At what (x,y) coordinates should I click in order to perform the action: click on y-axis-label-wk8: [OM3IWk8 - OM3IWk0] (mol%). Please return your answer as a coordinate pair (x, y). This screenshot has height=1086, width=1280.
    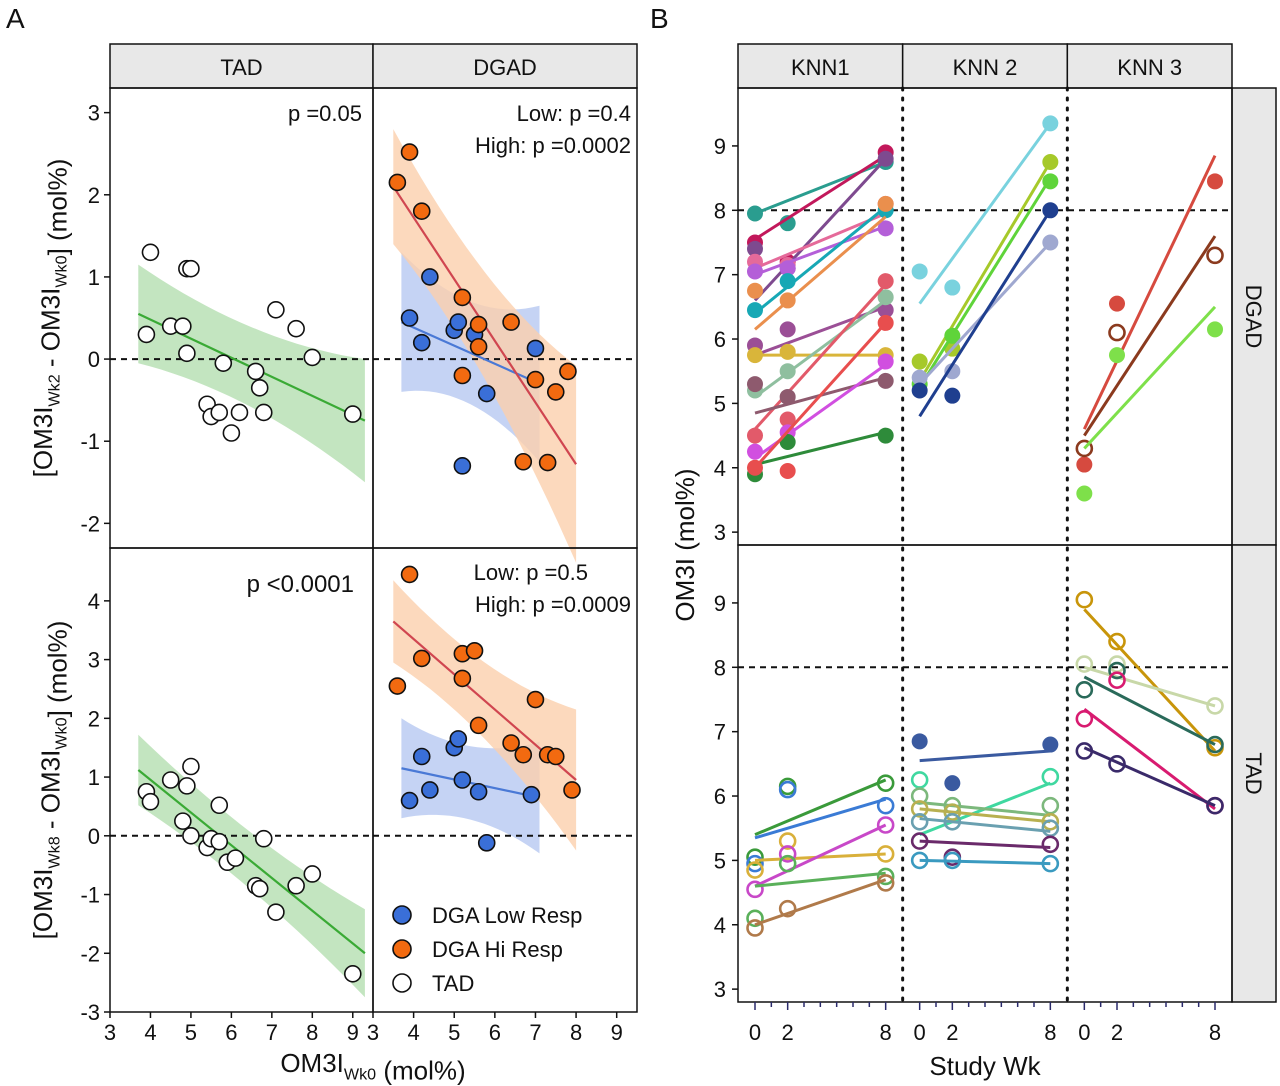
    Looking at the image, I should click on (50, 780).